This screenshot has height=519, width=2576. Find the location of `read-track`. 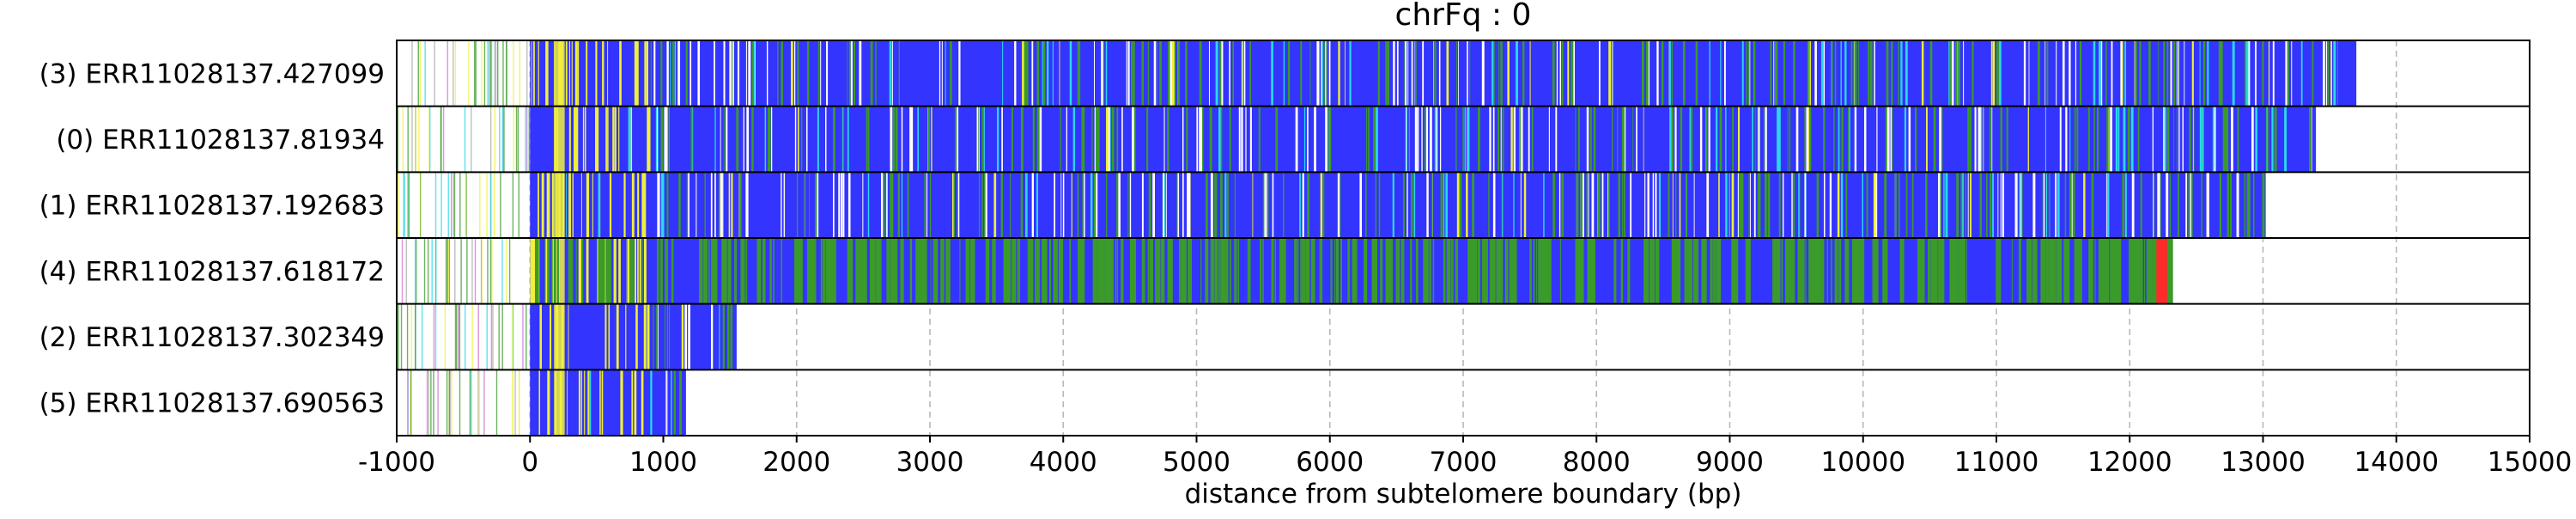

read-track is located at coordinates (1384, 73).